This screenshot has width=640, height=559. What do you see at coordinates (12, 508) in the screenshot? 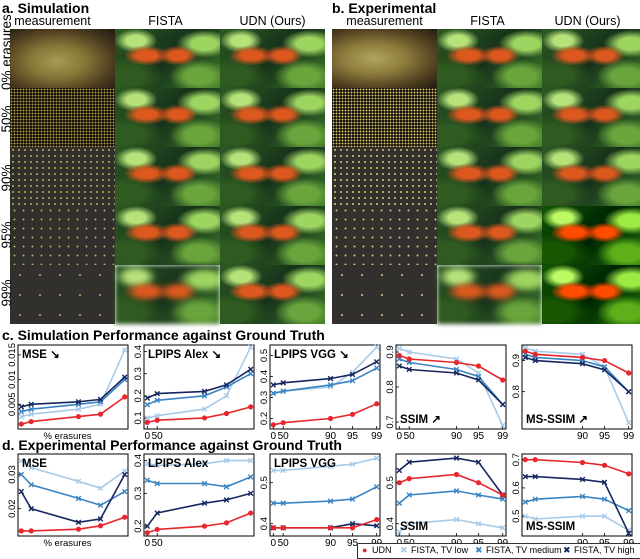
I see `d-mse-ytick-label-0: 0.02` at bounding box center [12, 508].